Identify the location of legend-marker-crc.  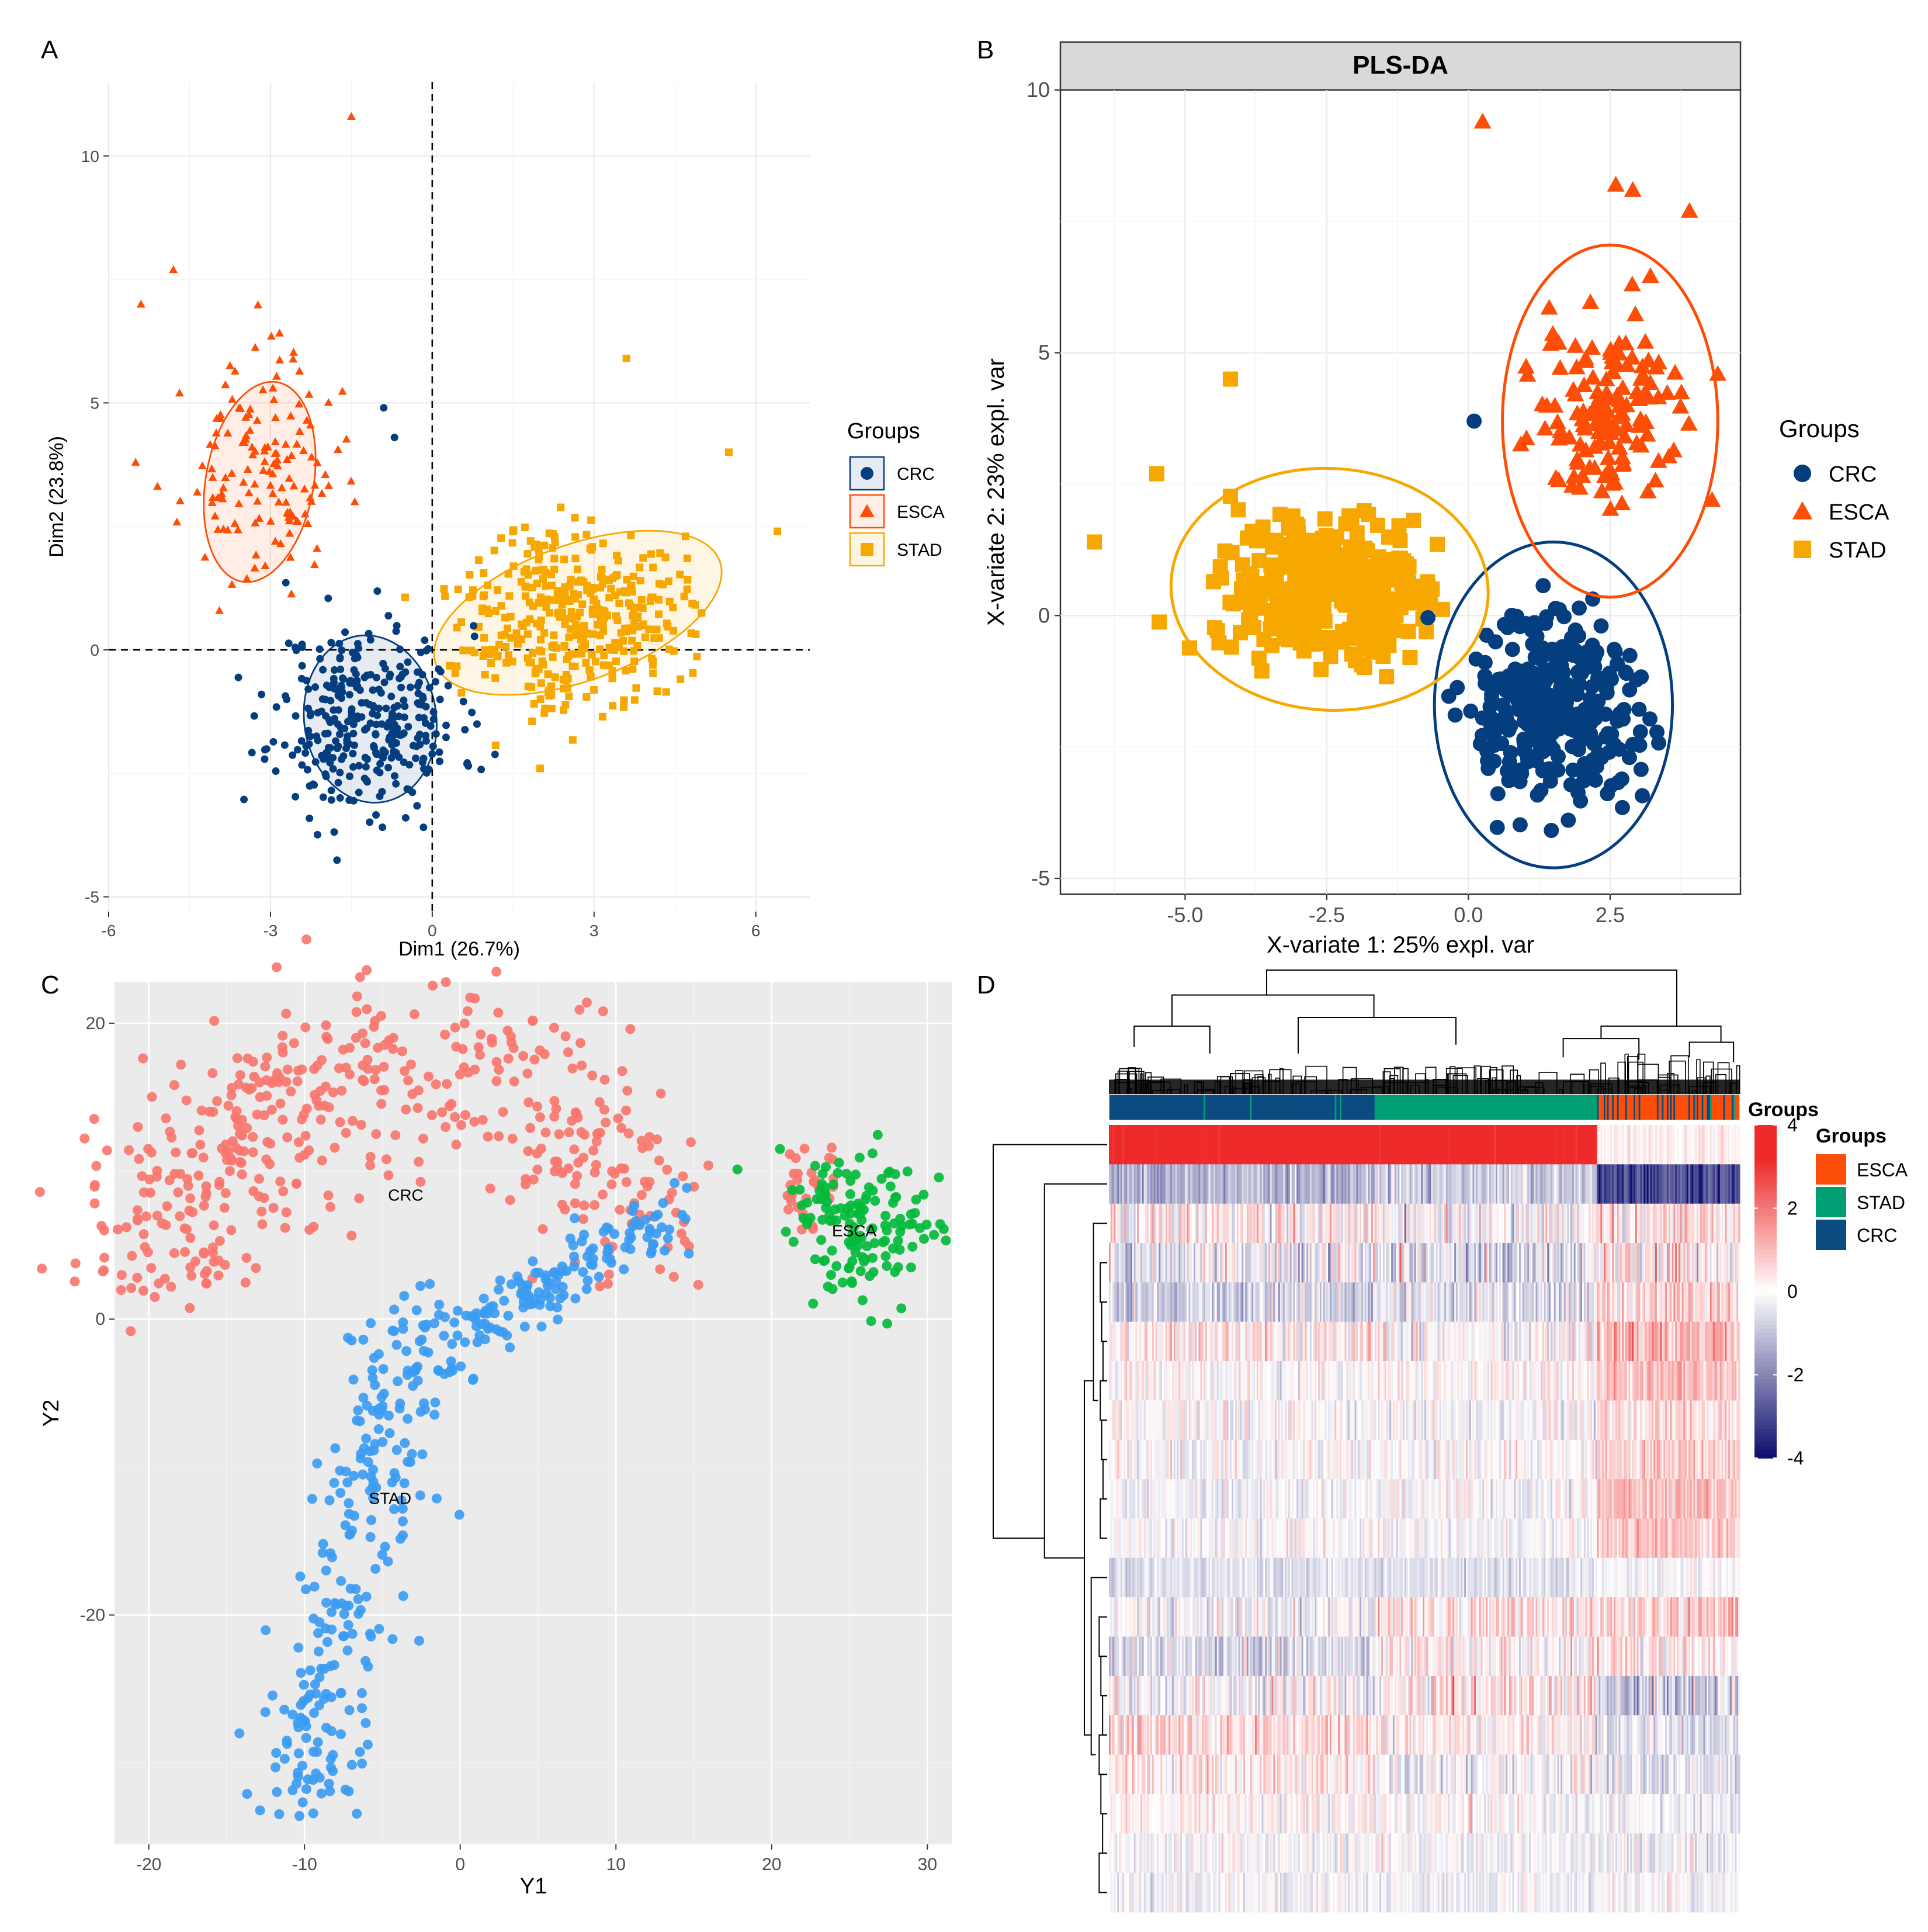
(867, 473).